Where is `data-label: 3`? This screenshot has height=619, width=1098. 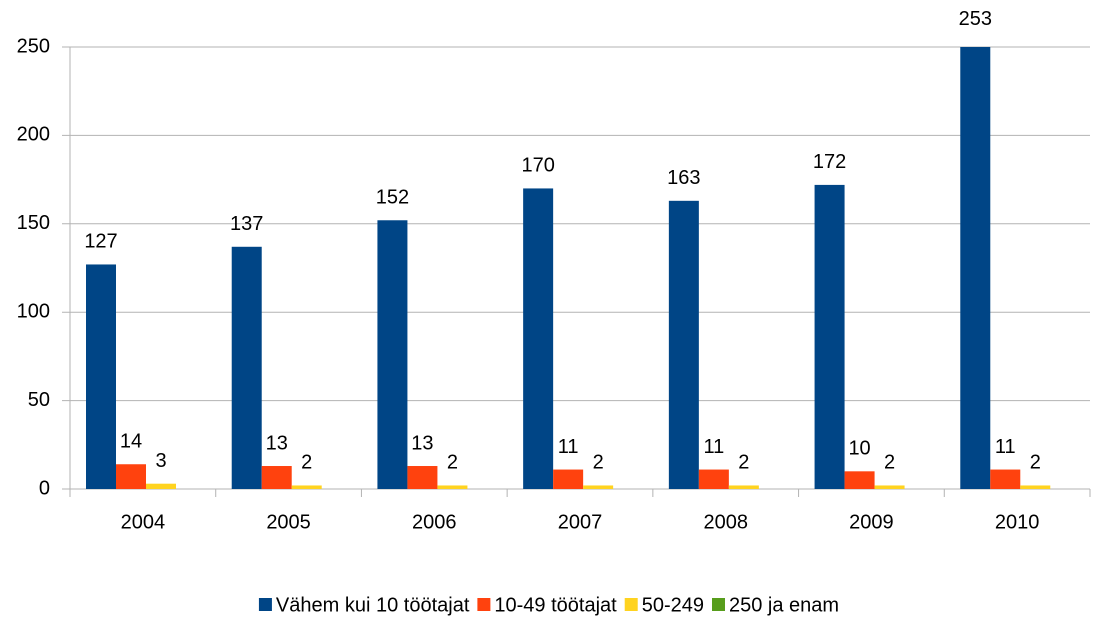 data-label: 3 is located at coordinates (160, 461).